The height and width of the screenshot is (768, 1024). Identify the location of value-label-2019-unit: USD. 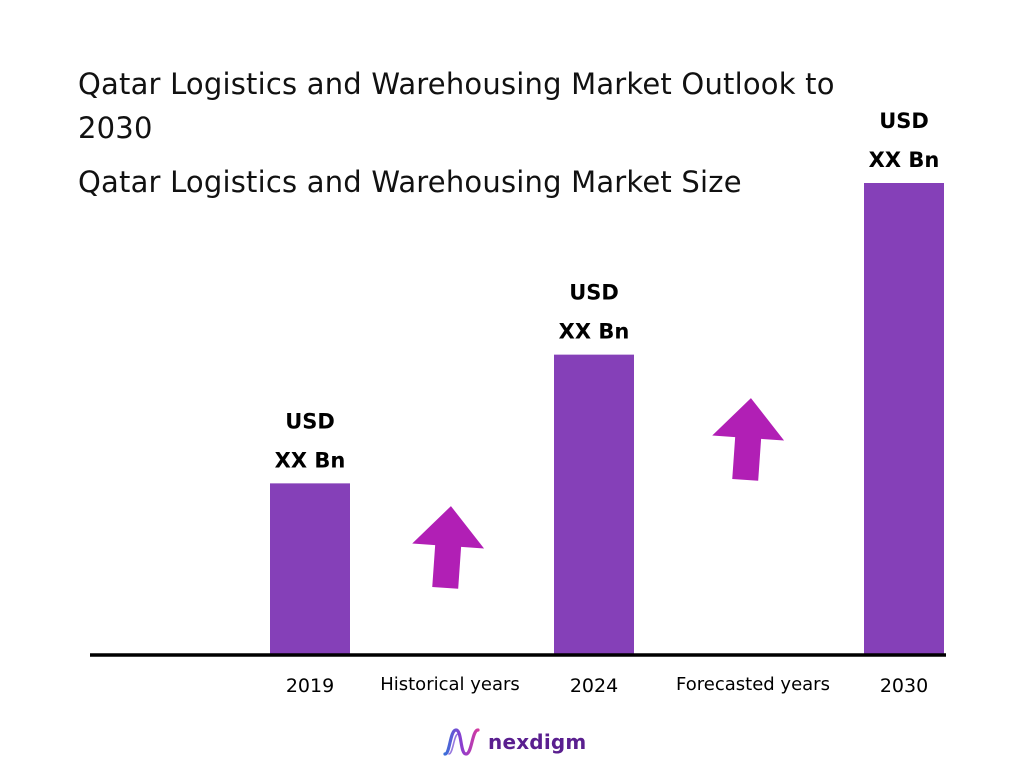
(310, 421).